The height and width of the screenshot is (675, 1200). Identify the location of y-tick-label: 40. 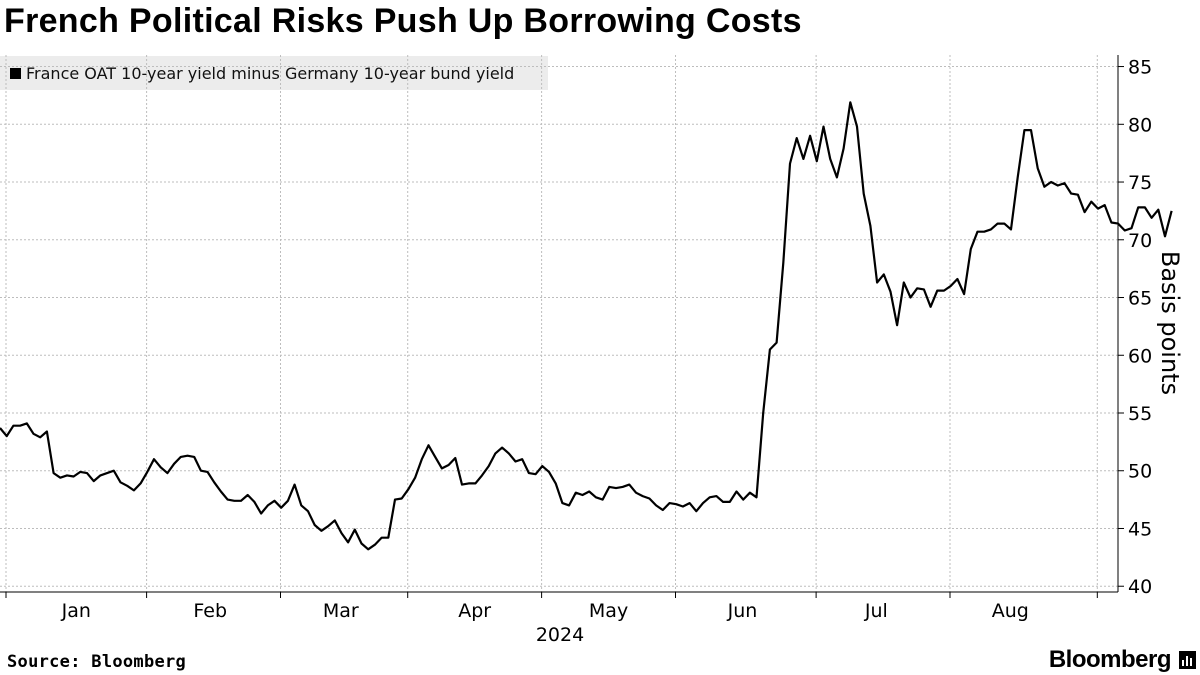
(1140, 587).